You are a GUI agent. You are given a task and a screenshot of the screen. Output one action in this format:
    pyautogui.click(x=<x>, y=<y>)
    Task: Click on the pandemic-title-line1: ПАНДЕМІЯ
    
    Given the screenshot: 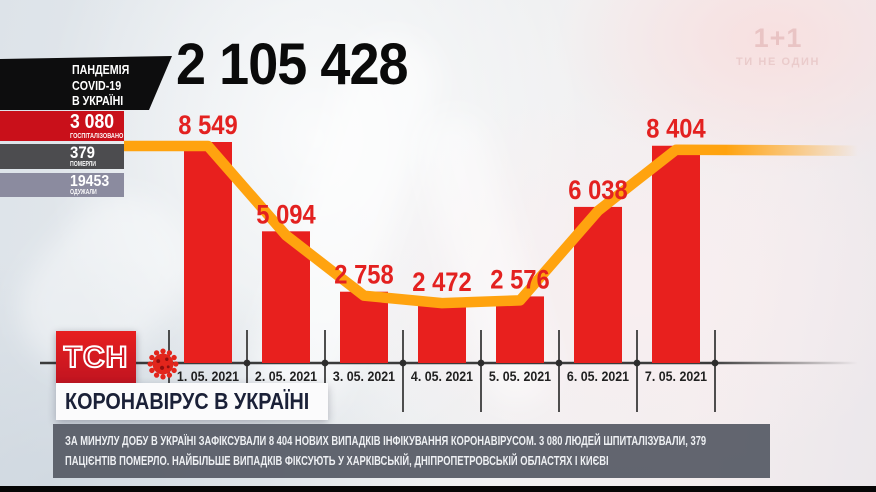 What is the action you would take?
    pyautogui.click(x=101, y=69)
    